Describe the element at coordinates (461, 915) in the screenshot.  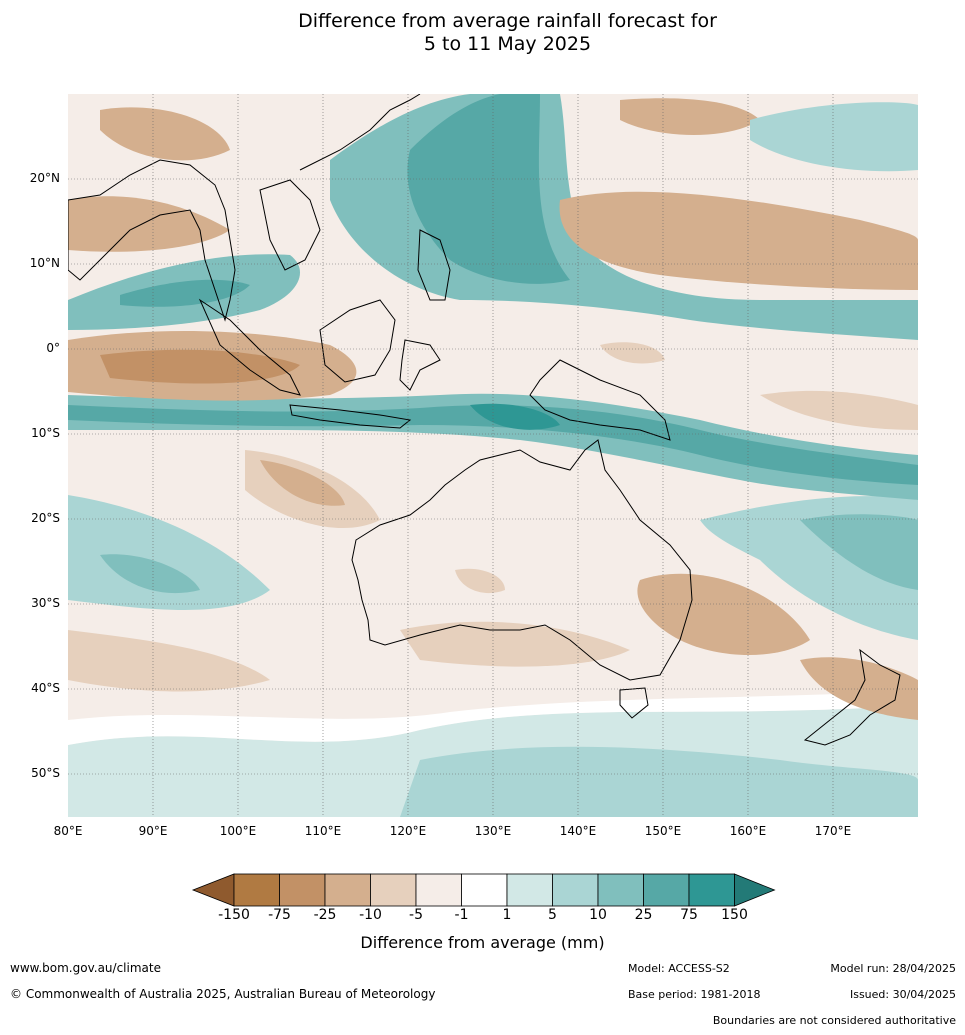
I see `colorbar-tick-label: -1` at that location.